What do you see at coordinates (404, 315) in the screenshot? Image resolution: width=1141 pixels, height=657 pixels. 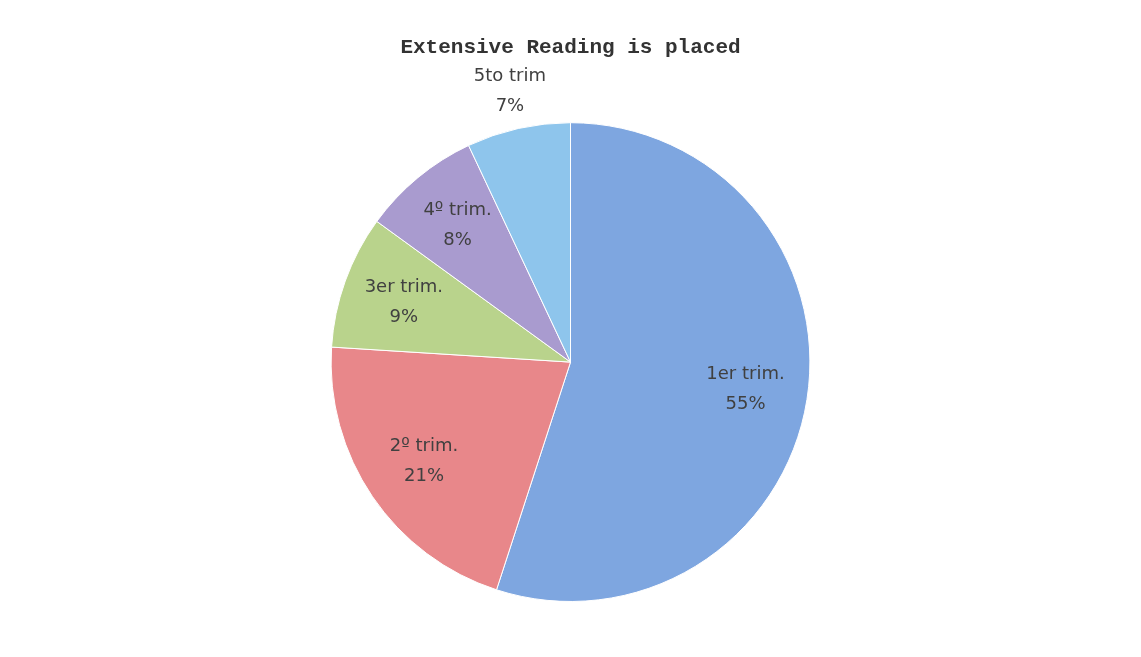 I see `data-label: 9%` at bounding box center [404, 315].